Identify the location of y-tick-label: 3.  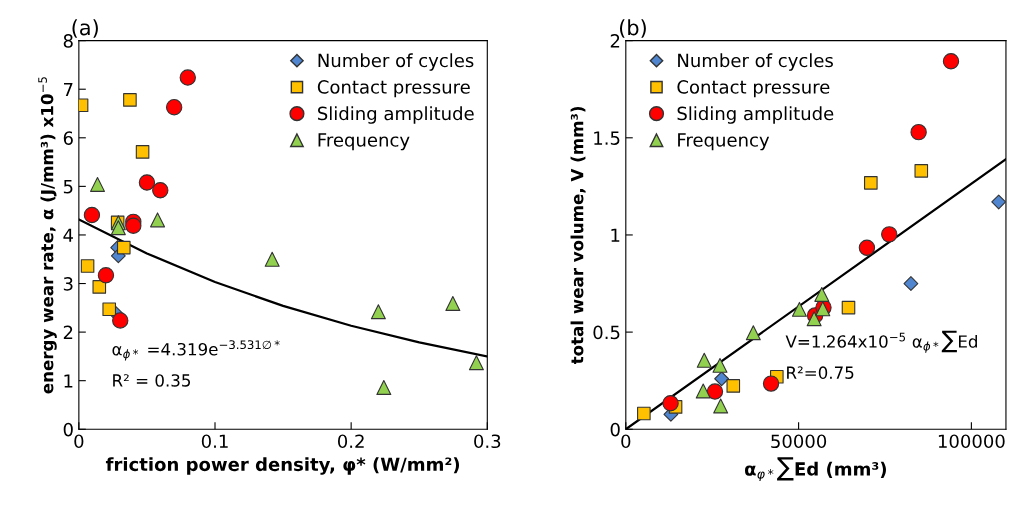
(68, 283).